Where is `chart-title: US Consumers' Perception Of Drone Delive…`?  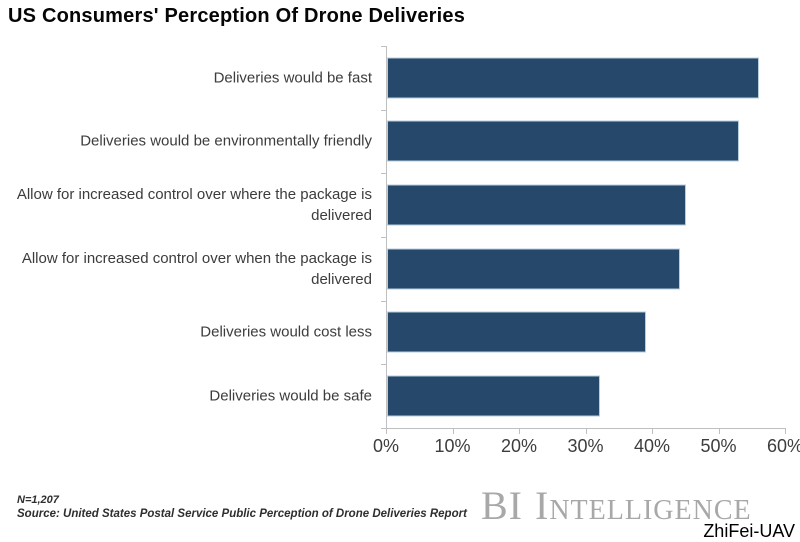
chart-title: US Consumers' Perception Of Drone Delive… is located at coordinates (237, 16).